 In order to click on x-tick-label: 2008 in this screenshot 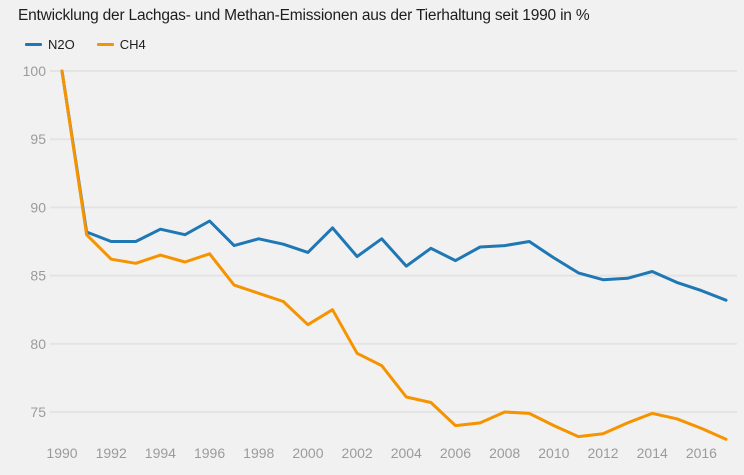, I will do `click(504, 453)`.